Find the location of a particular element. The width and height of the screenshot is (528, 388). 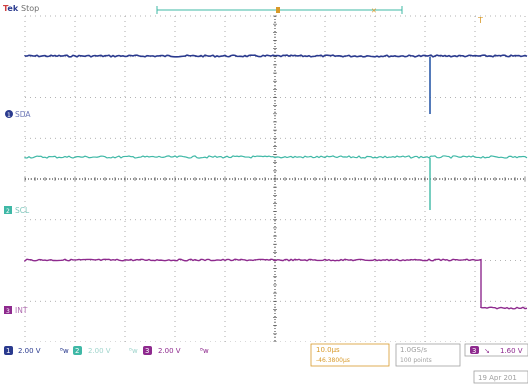

ch3-scale-readout: 3 2.00 V ᴮw is located at coordinates (176, 350).